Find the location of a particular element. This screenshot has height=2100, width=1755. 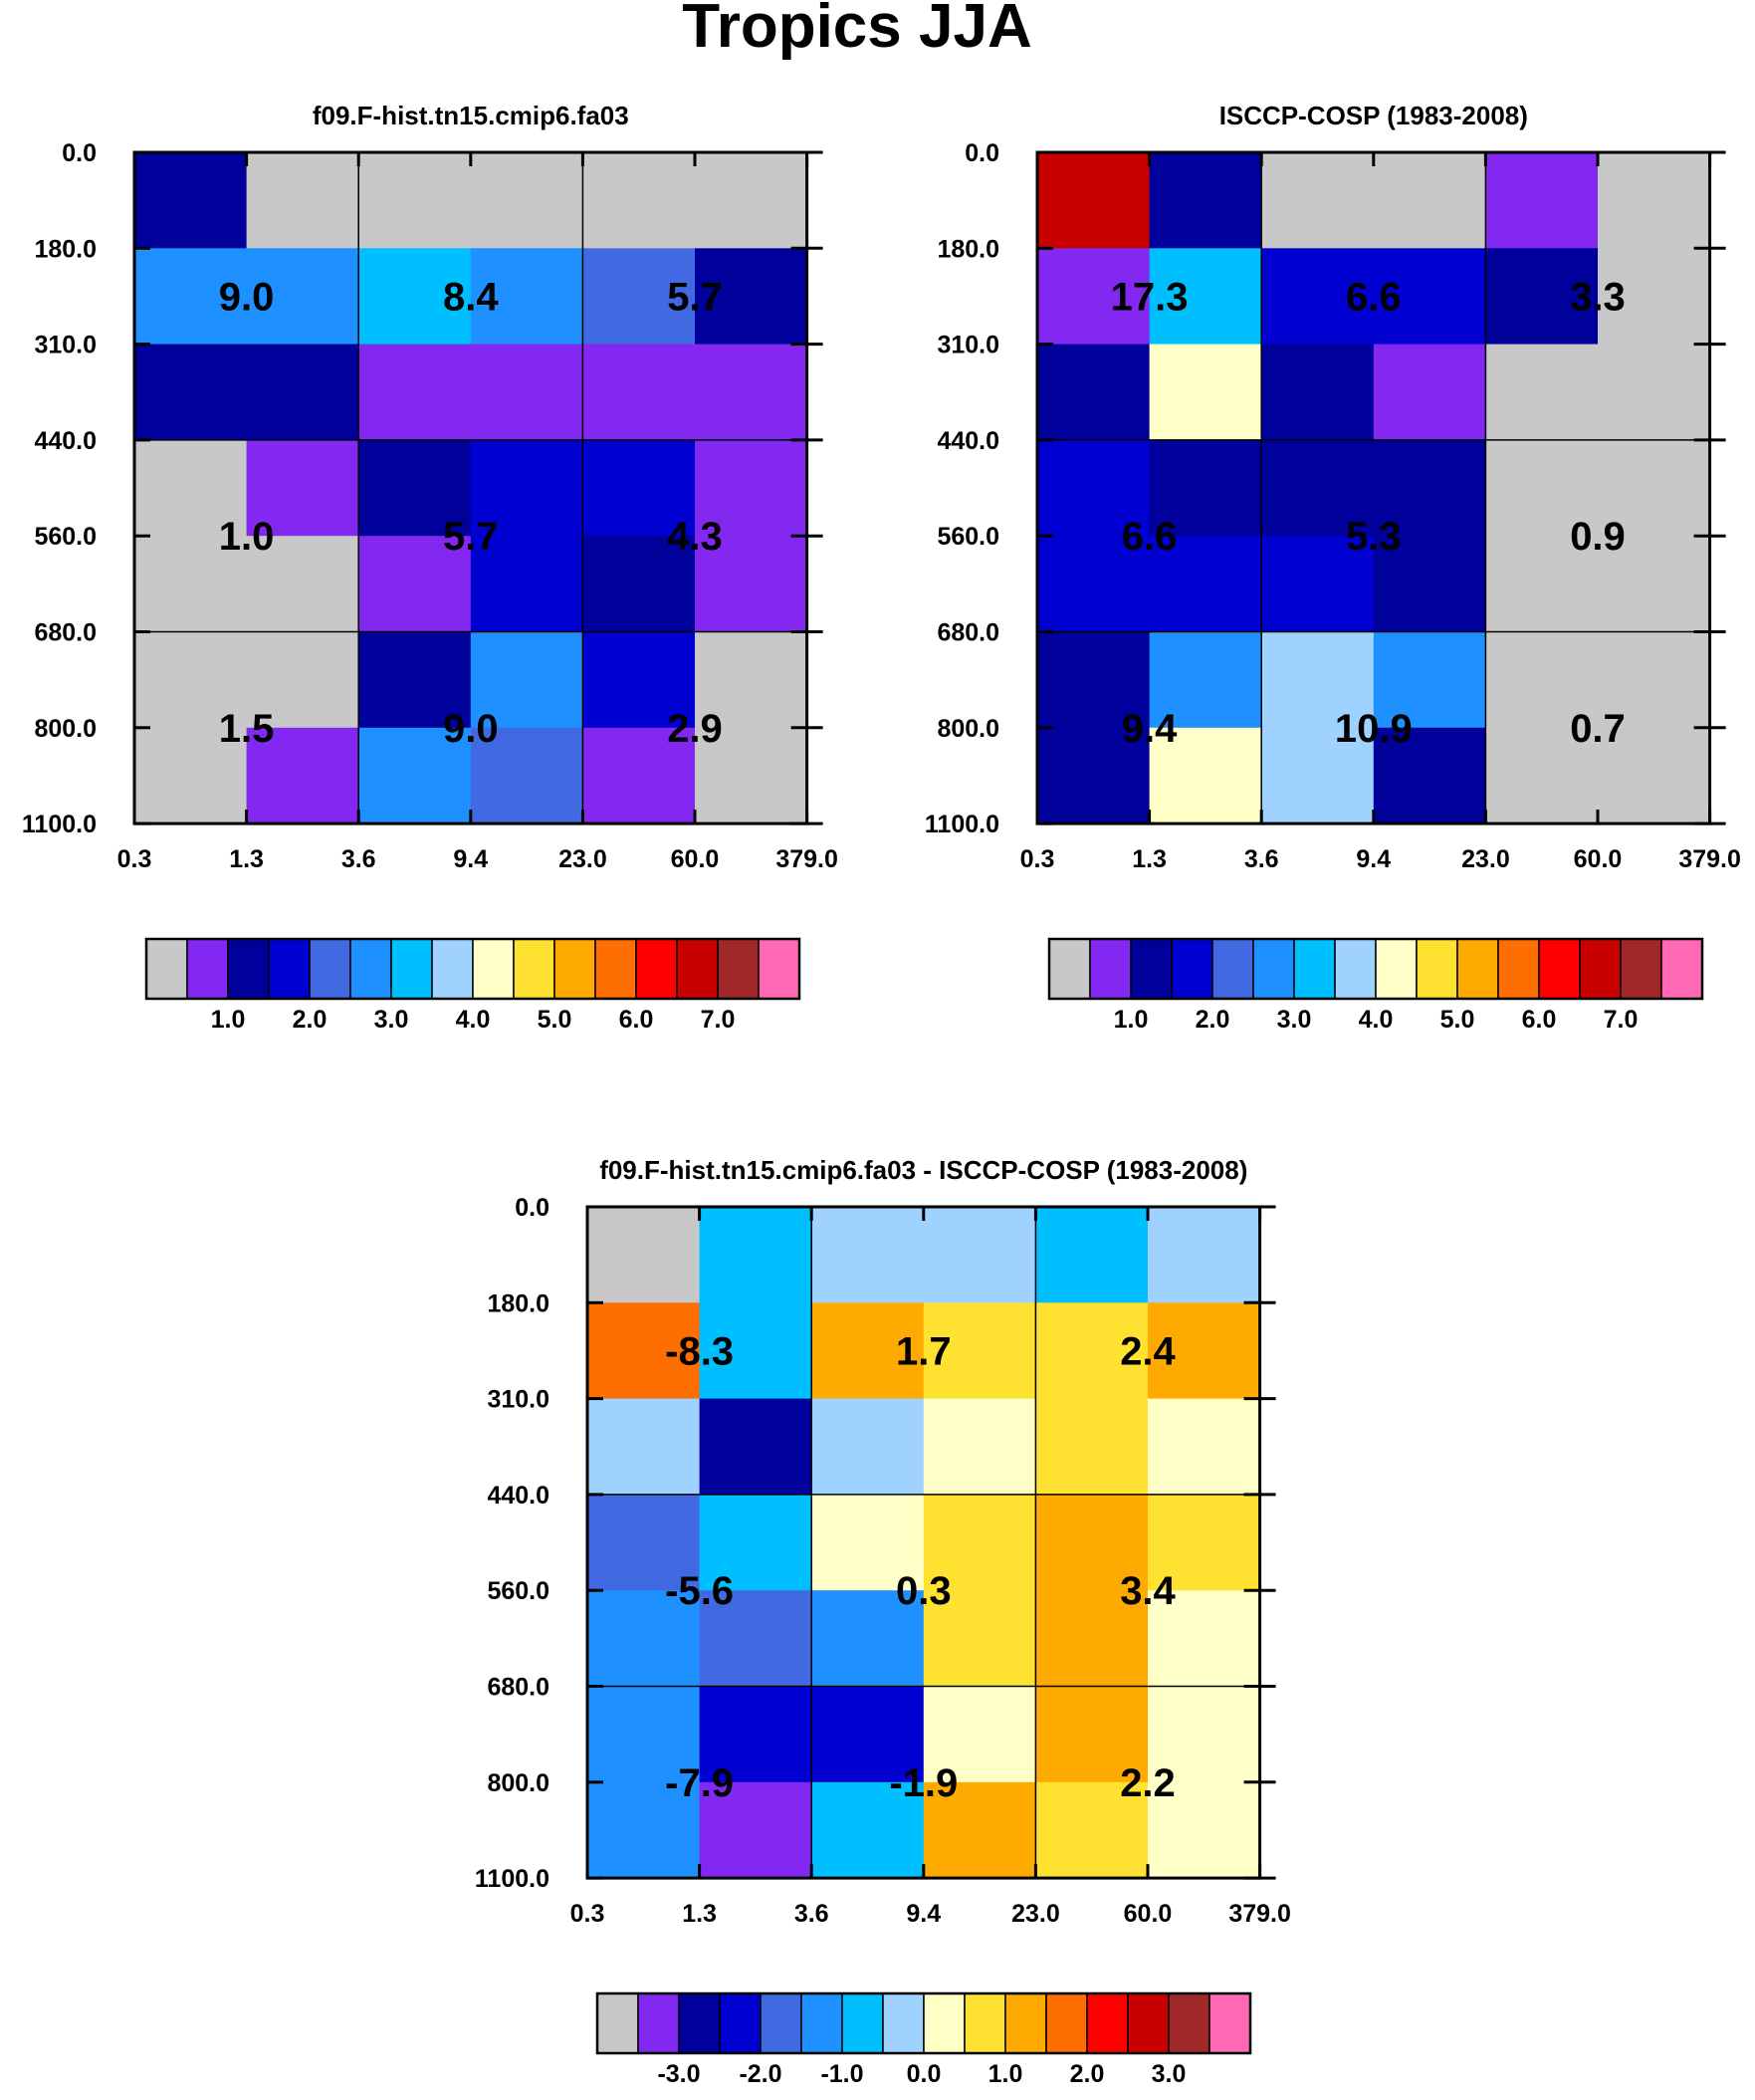

x-tick-label: 60.0 is located at coordinates (695, 859).